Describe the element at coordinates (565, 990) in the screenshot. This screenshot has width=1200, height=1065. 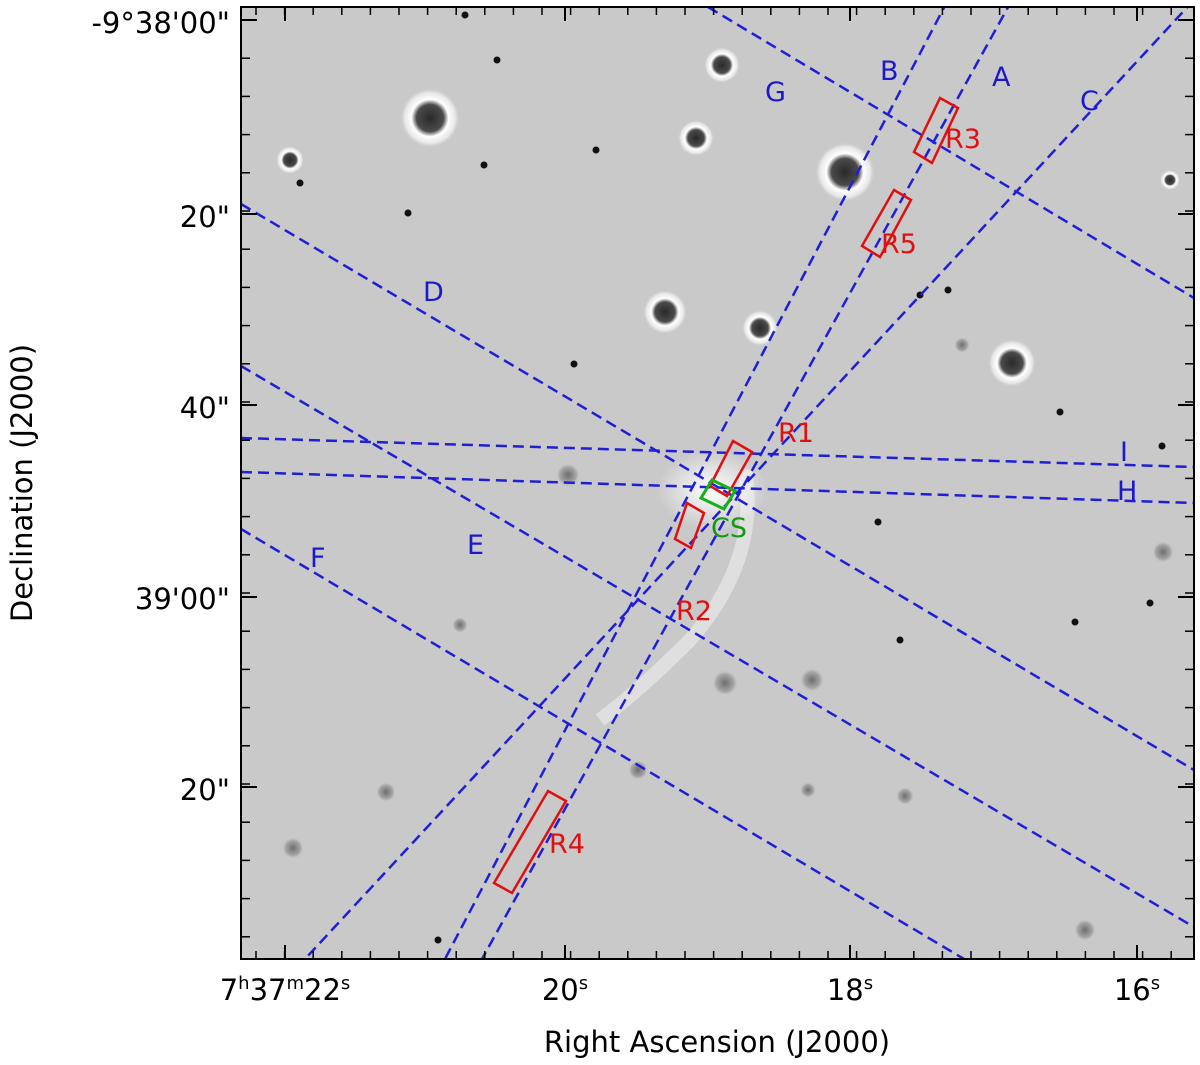
I see `x-tick-label: 20s` at that location.